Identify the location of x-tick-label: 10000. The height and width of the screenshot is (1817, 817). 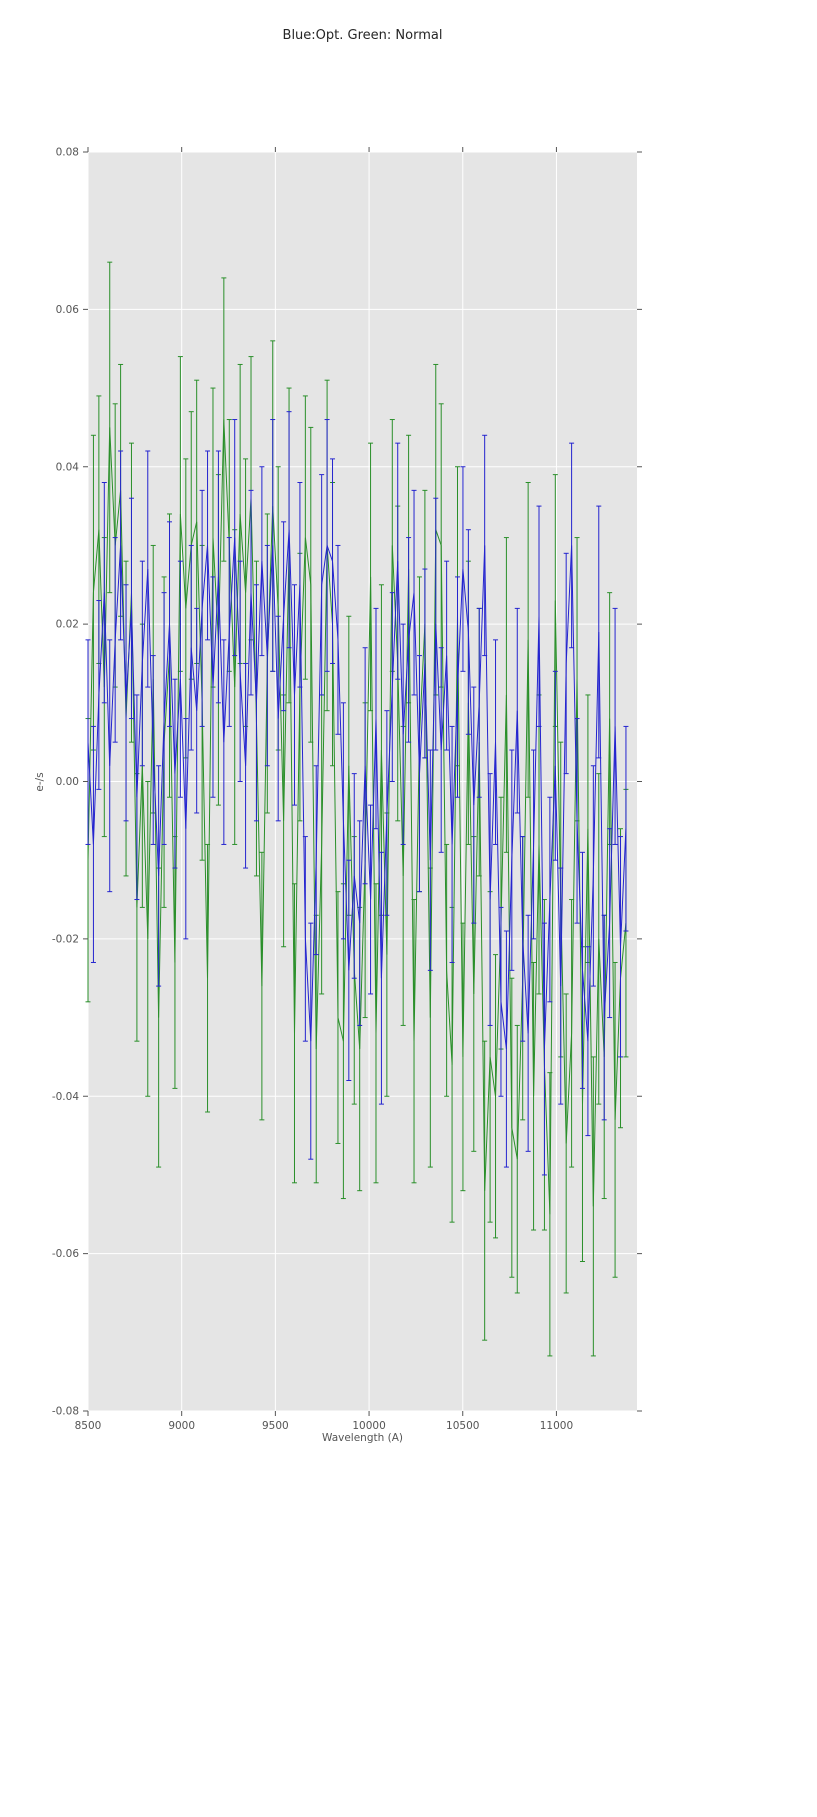
(368, 1426).